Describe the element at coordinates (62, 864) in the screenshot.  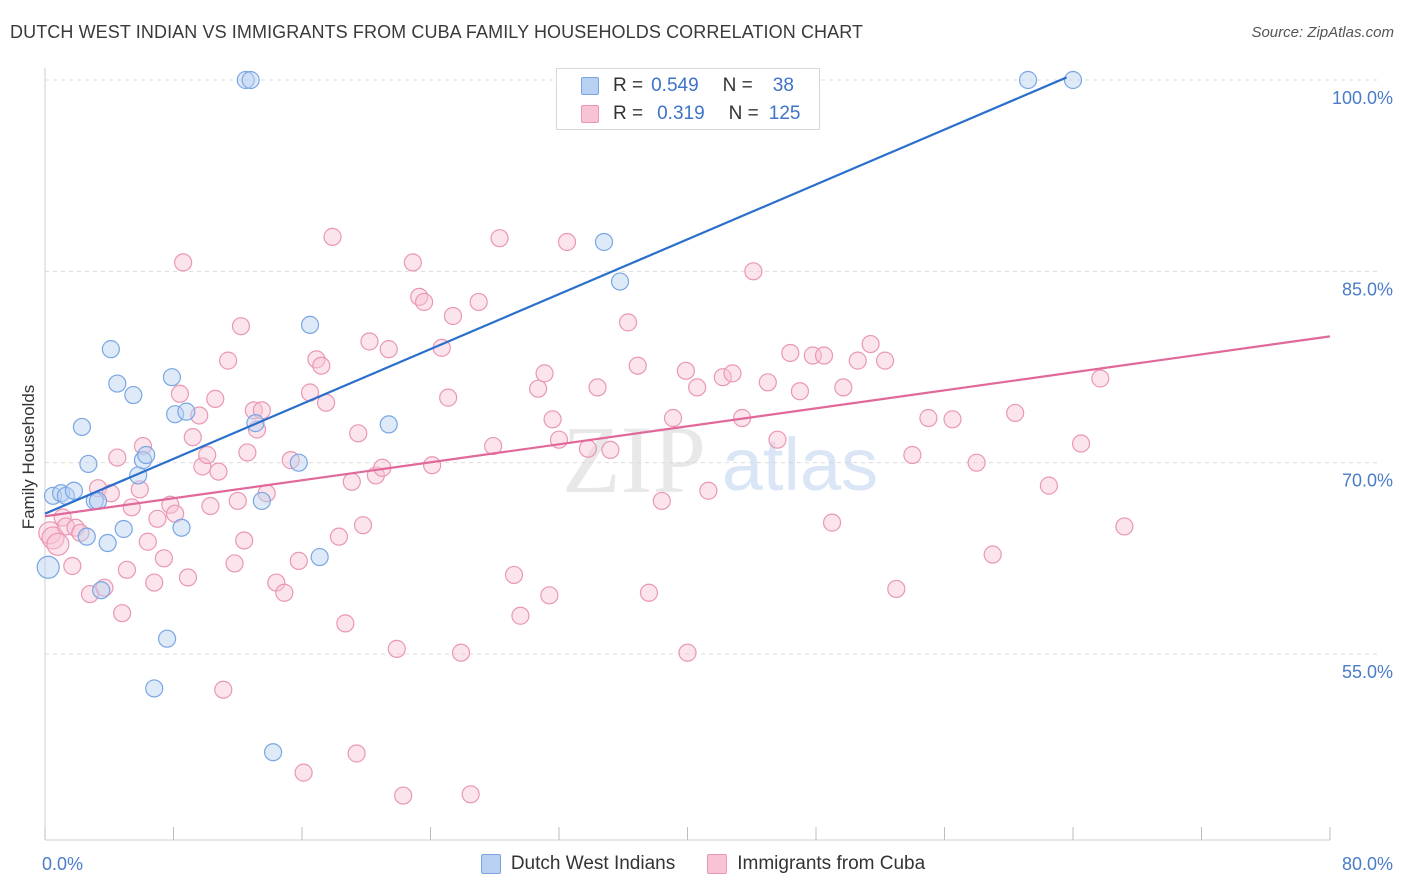
I see `x-tick-label: 0.0%` at that location.